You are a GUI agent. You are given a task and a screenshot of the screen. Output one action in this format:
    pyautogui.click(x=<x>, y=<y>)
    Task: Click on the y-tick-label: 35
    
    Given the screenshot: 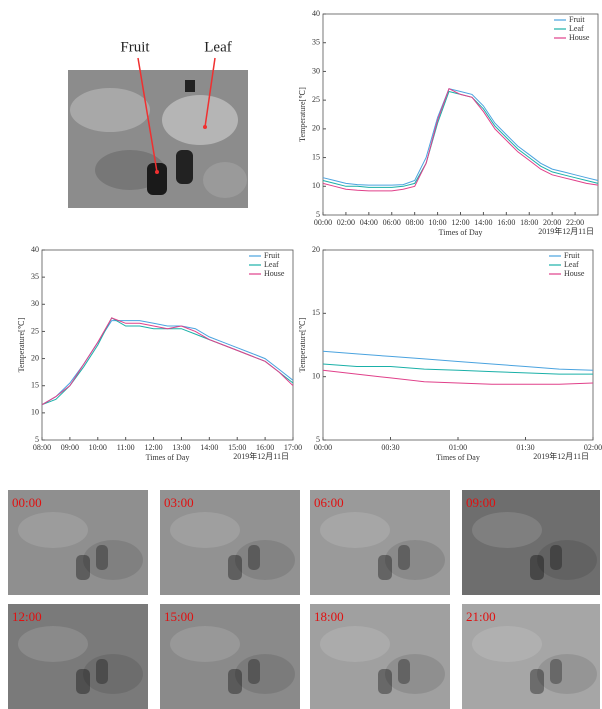 What is the action you would take?
    pyautogui.click(x=35, y=276)
    